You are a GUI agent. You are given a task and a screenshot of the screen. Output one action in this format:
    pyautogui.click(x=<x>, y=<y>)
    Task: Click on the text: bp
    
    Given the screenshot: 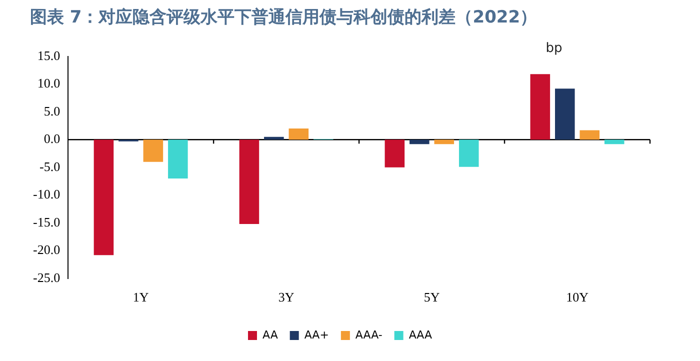 What is the action you would take?
    pyautogui.click(x=554, y=48)
    